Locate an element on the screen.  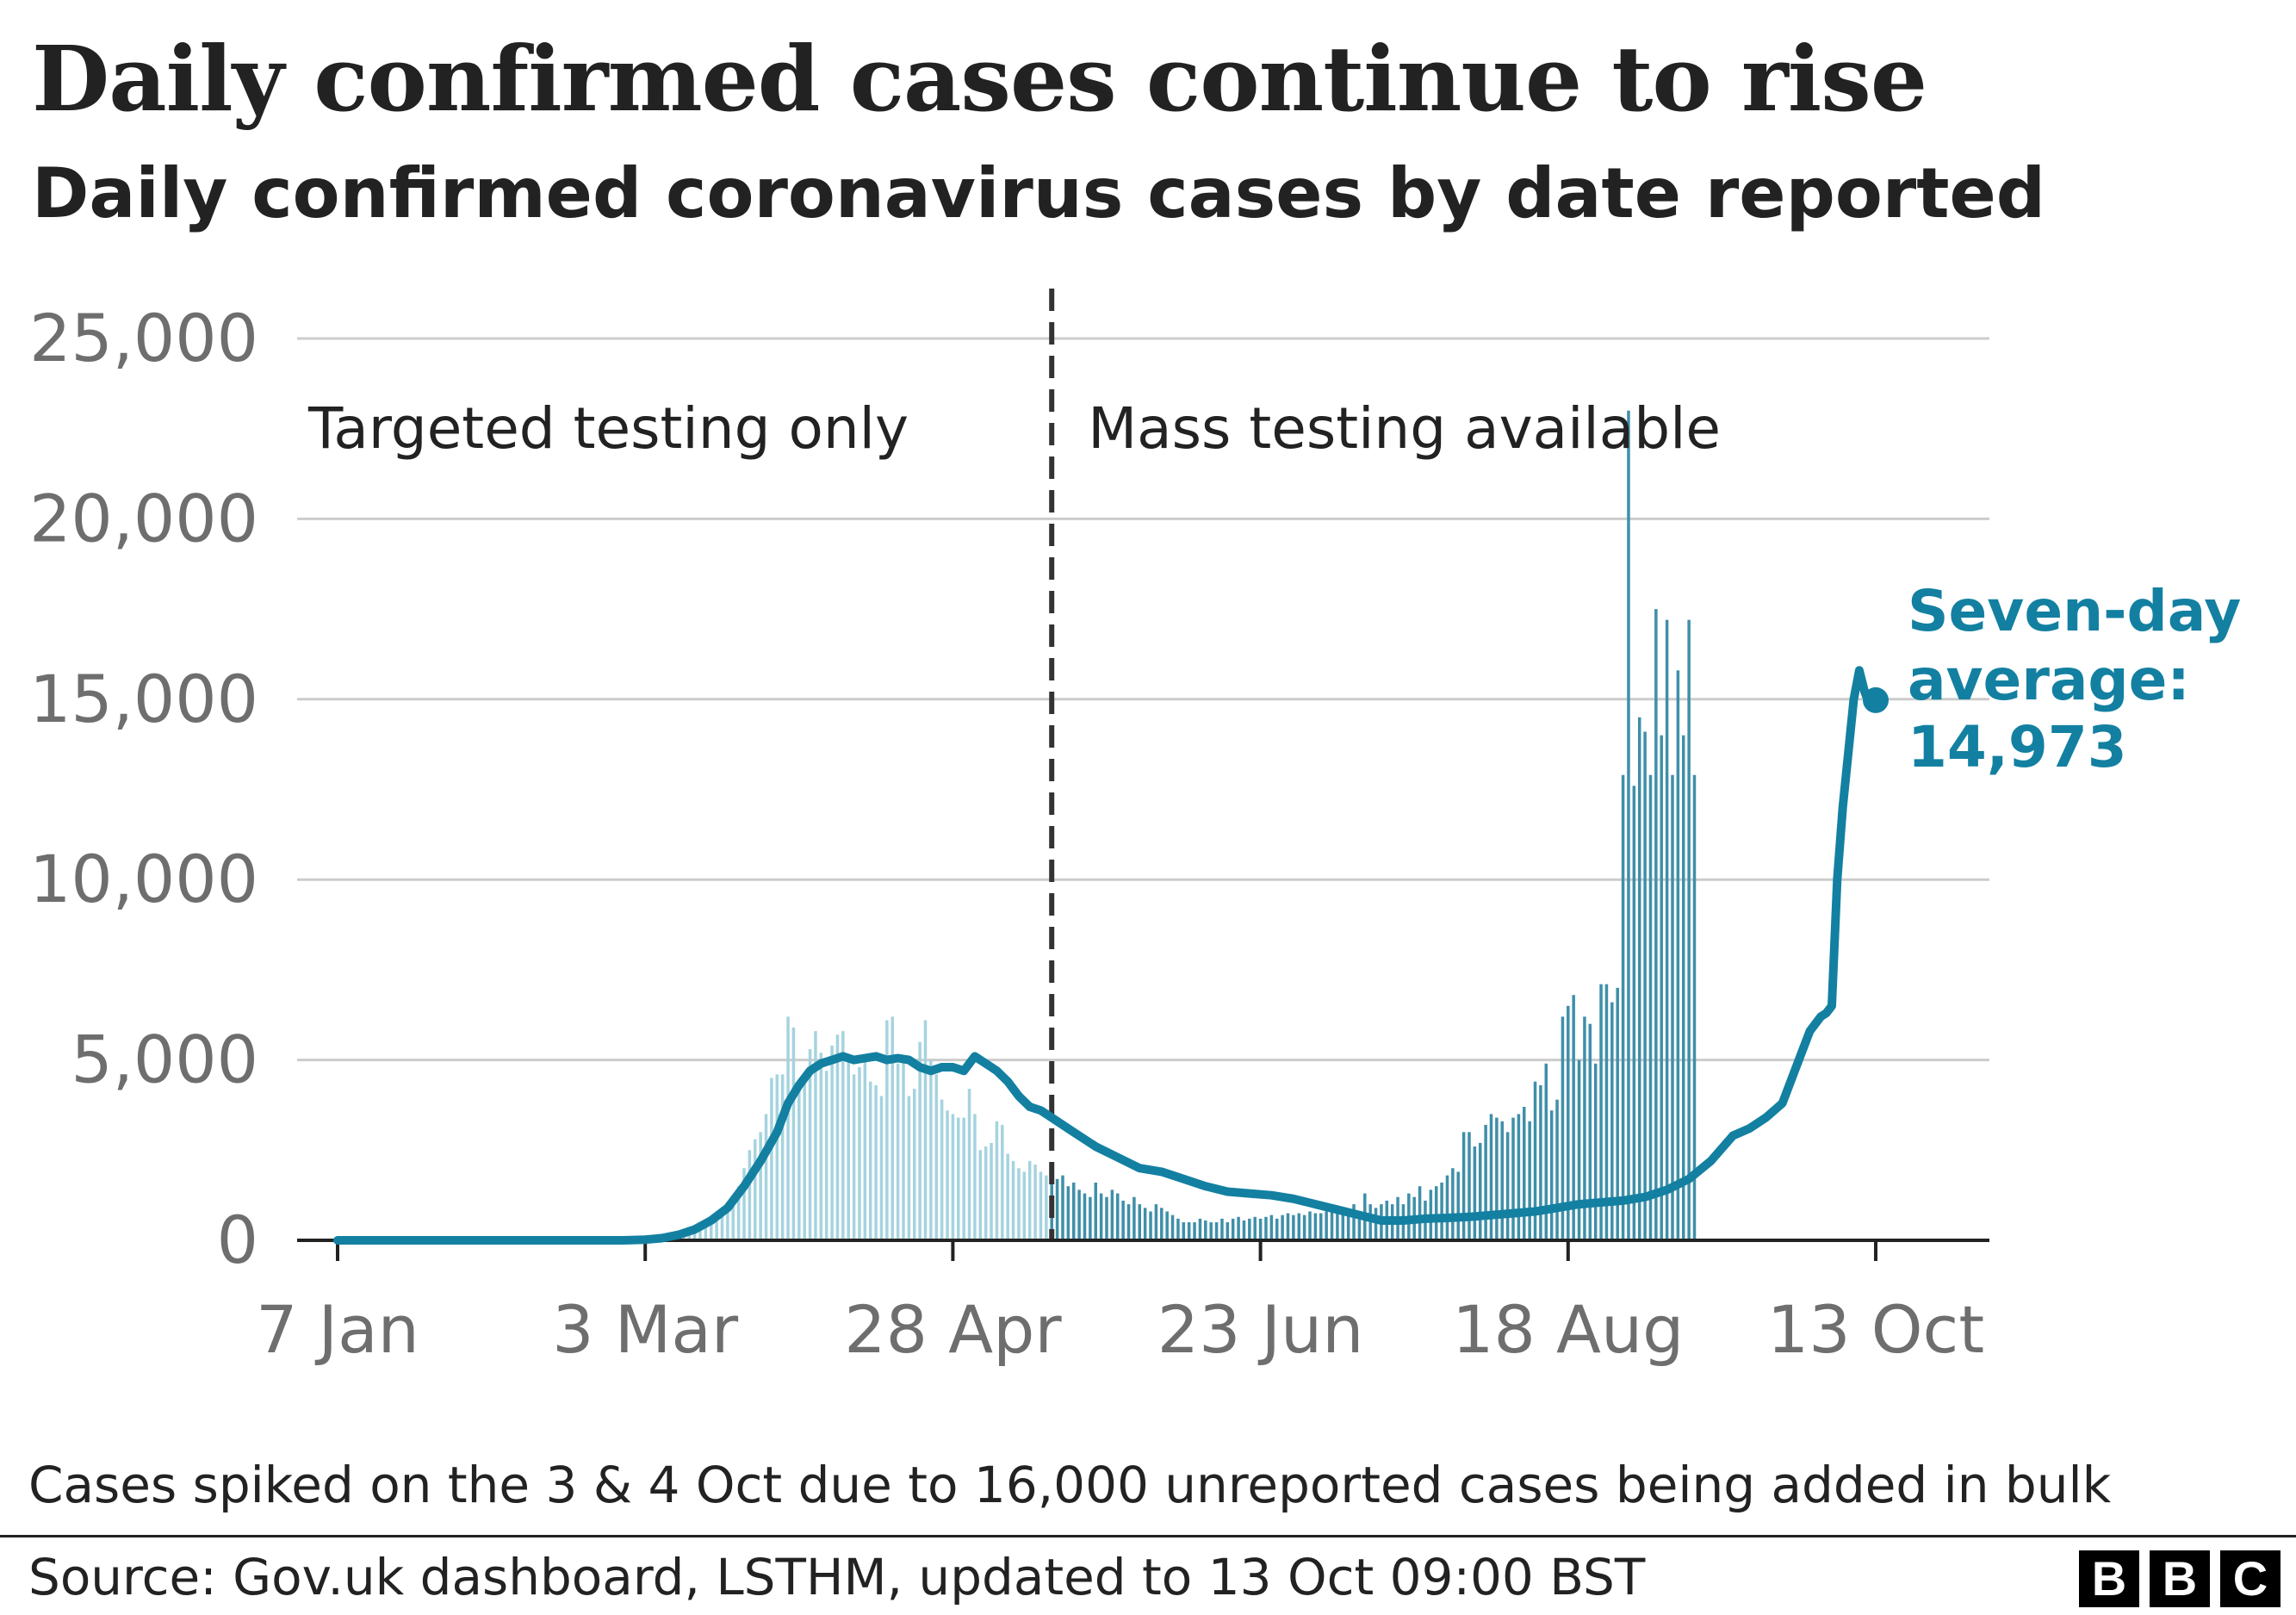
avg-label-value: 14,973 is located at coordinates (2017, 747).